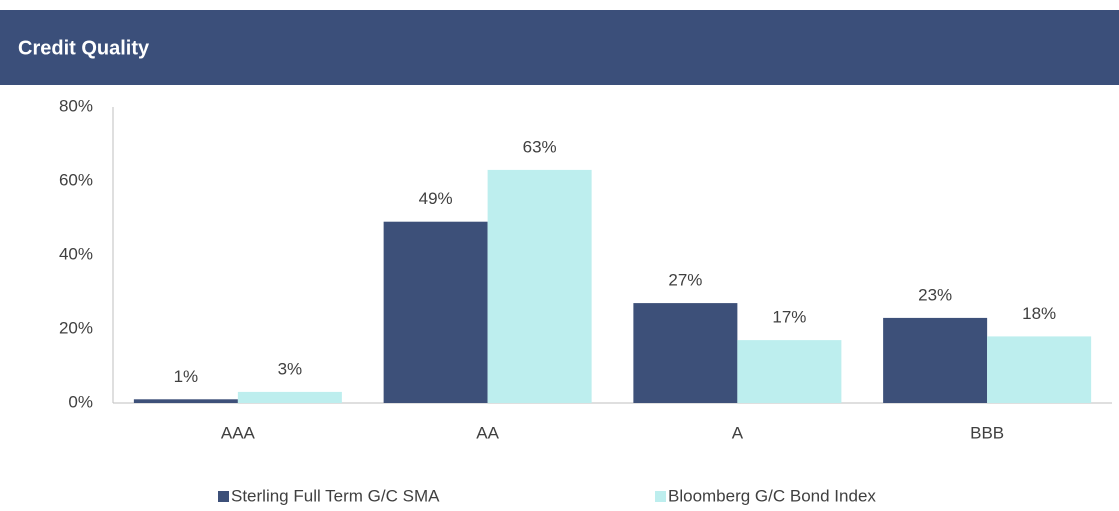  Describe the element at coordinates (76, 105) in the screenshot. I see `y-tick-label: 80%` at that location.